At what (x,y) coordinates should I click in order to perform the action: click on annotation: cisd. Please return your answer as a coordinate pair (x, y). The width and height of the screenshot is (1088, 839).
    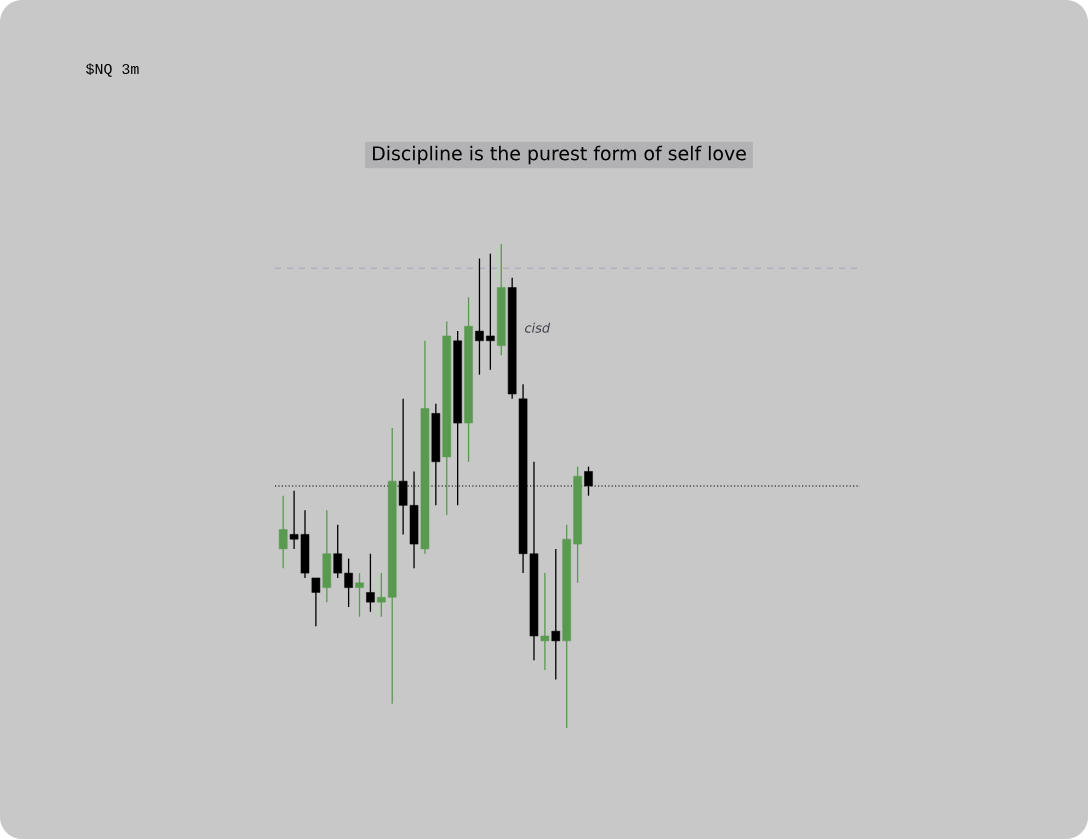
    Looking at the image, I should click on (538, 327).